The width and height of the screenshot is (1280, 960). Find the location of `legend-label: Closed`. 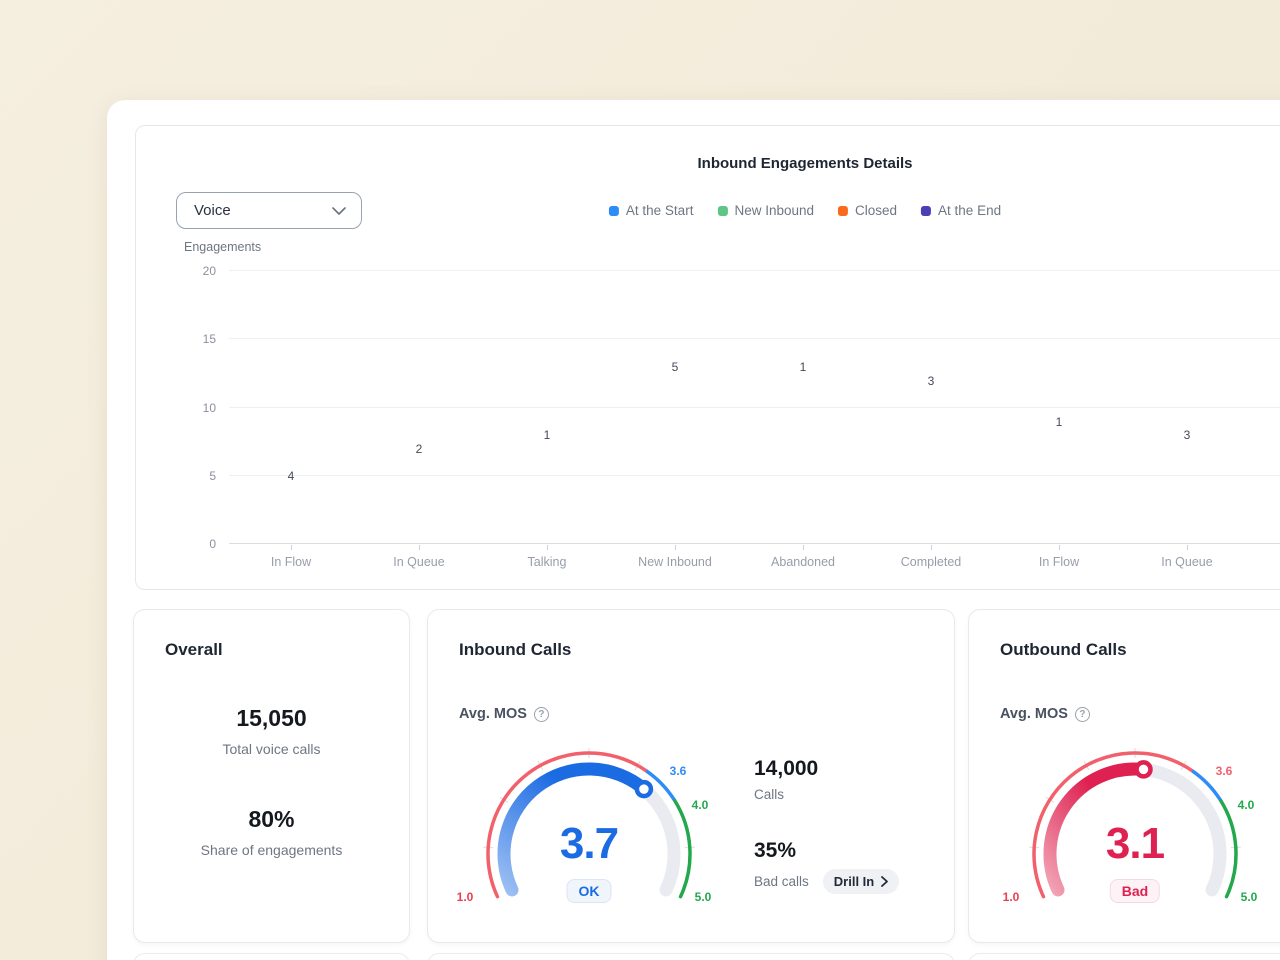

legend-label: Closed is located at coordinates (876, 210).